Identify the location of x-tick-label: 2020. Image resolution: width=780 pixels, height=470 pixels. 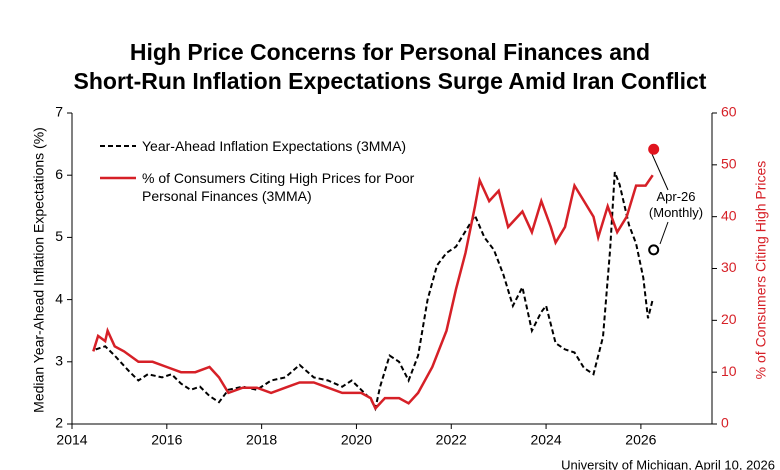
(356, 440).